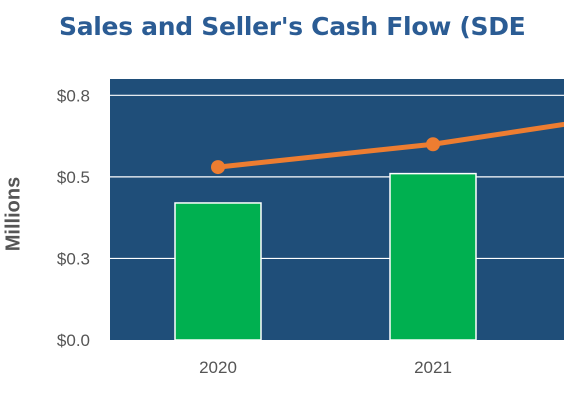  I want to click on chart-title: Sales and Seller's Cash Flow (SDE, so click(292, 26).